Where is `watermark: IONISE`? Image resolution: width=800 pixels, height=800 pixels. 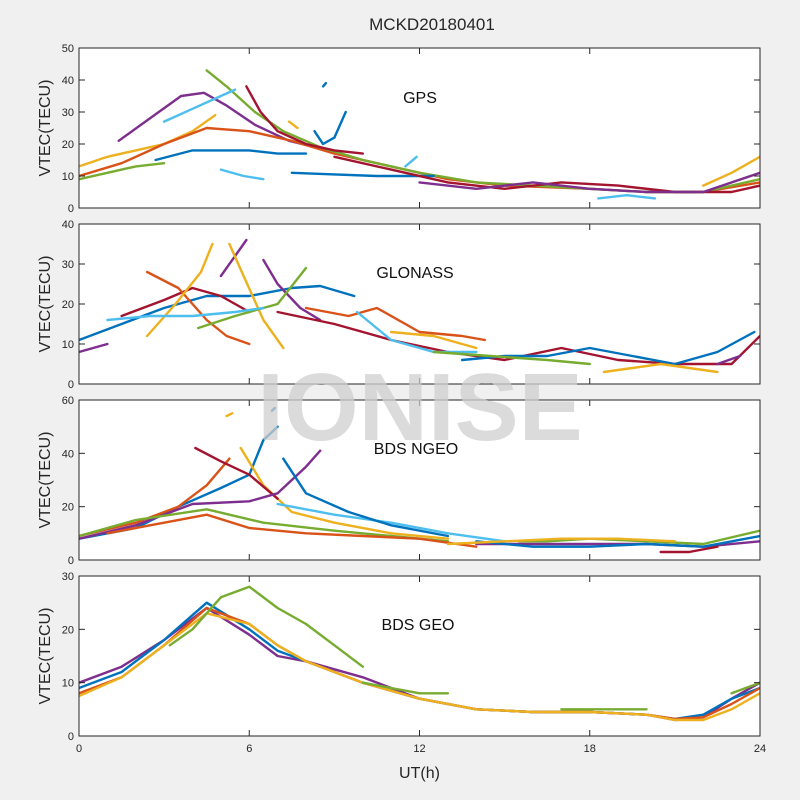
watermark: IONISE is located at coordinates (419, 407).